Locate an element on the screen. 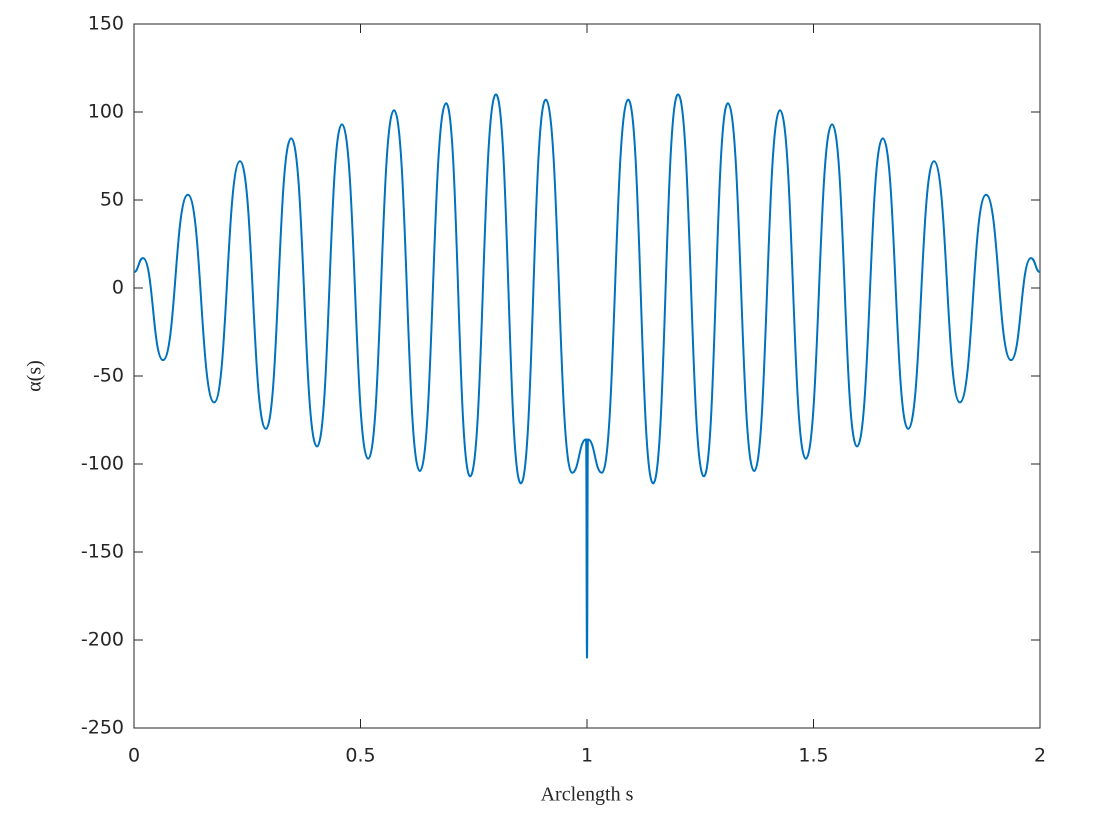 The height and width of the screenshot is (815, 1119). x-tick-label: 1 is located at coordinates (587, 756).